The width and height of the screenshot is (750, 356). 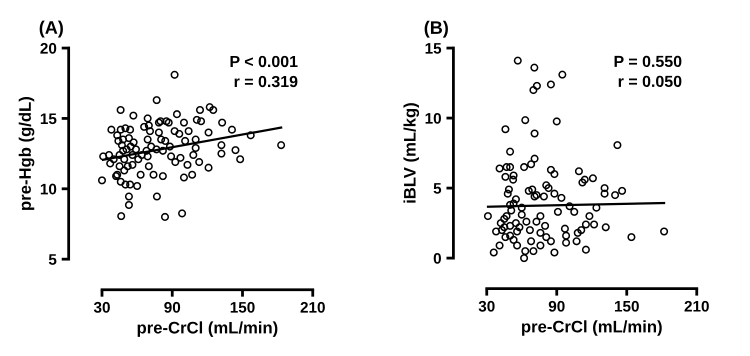 I want to click on annotation: r = 0.319, so click(x=266, y=82).